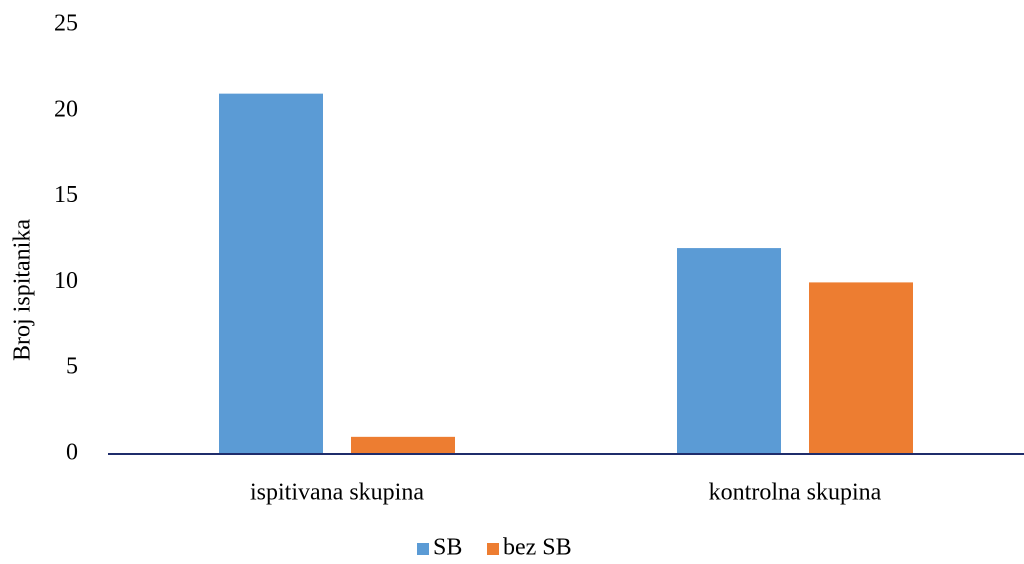 This screenshot has width=1024, height=564. Describe the element at coordinates (66, 24) in the screenshot. I see `y-tick-label: 25` at that location.